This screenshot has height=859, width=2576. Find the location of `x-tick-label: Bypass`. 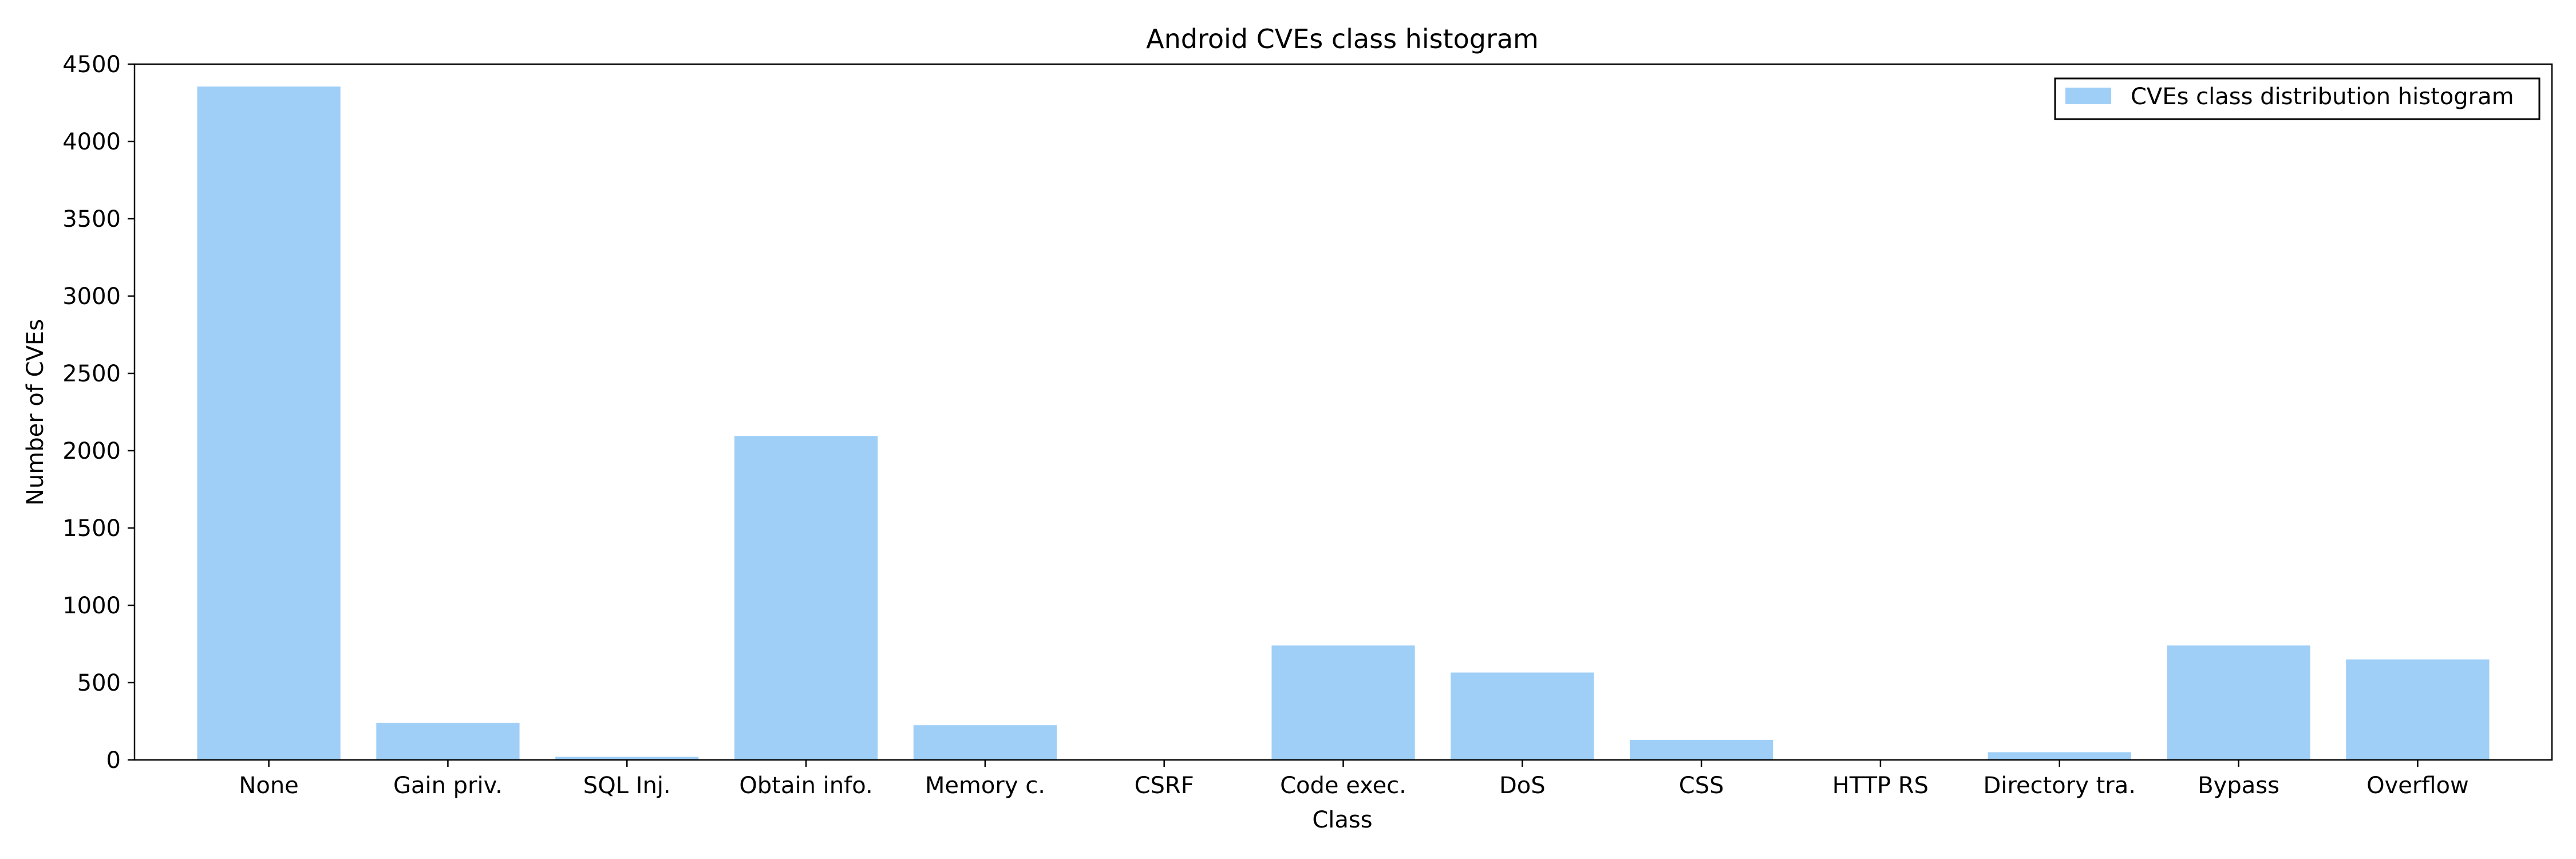

x-tick-label: Bypass is located at coordinates (2238, 786).